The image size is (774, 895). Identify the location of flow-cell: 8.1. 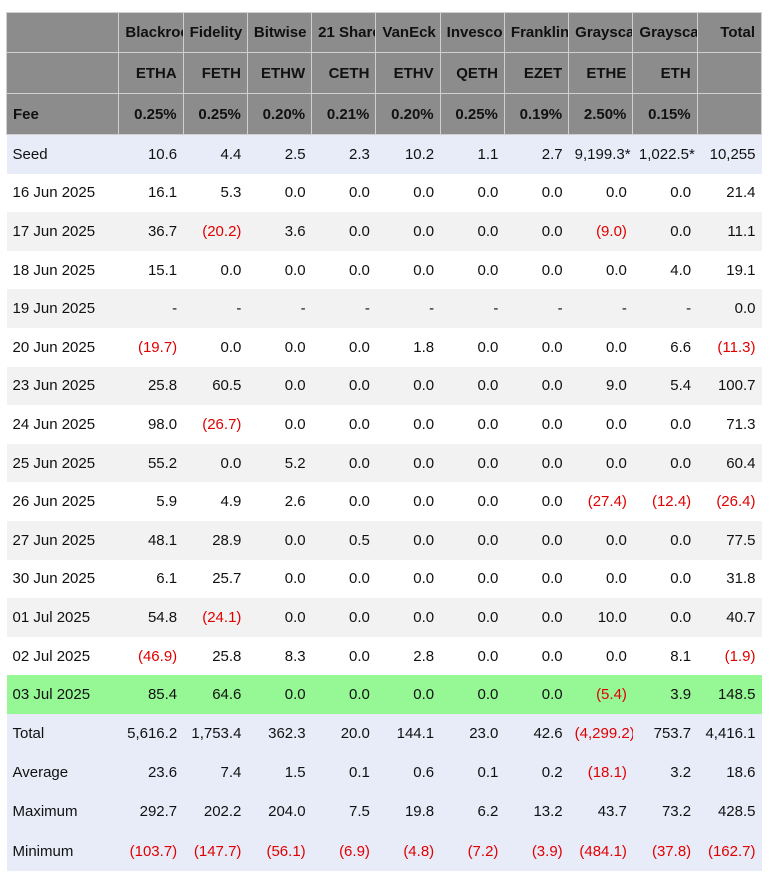
(665, 656).